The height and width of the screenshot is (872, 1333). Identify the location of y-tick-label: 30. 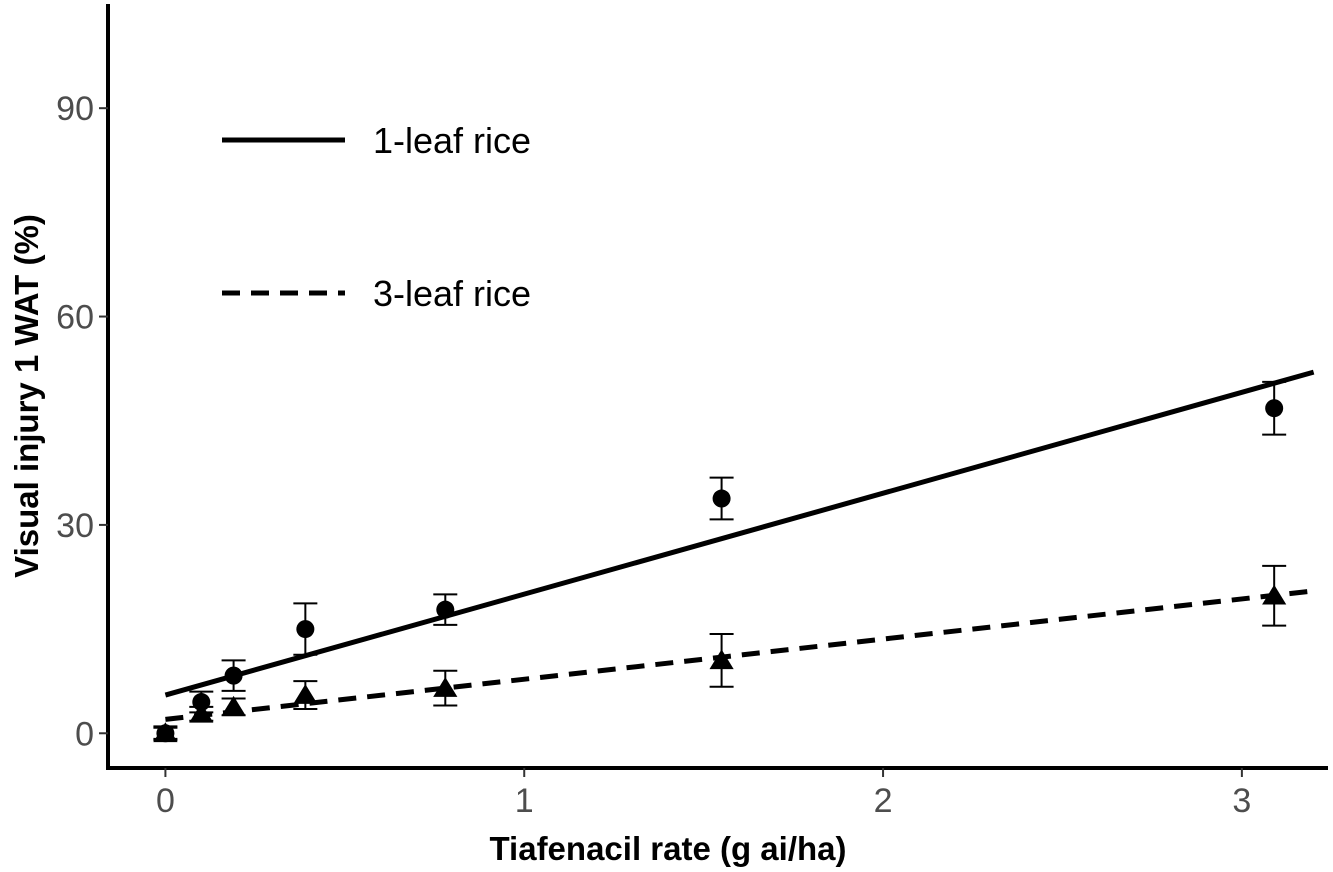
(75, 526).